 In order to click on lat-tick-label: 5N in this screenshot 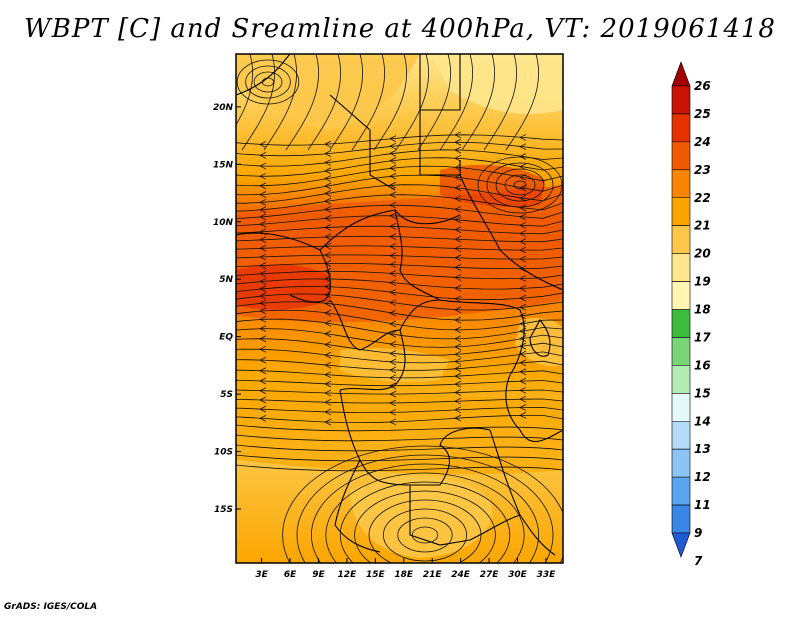, I will do `click(226, 280)`.